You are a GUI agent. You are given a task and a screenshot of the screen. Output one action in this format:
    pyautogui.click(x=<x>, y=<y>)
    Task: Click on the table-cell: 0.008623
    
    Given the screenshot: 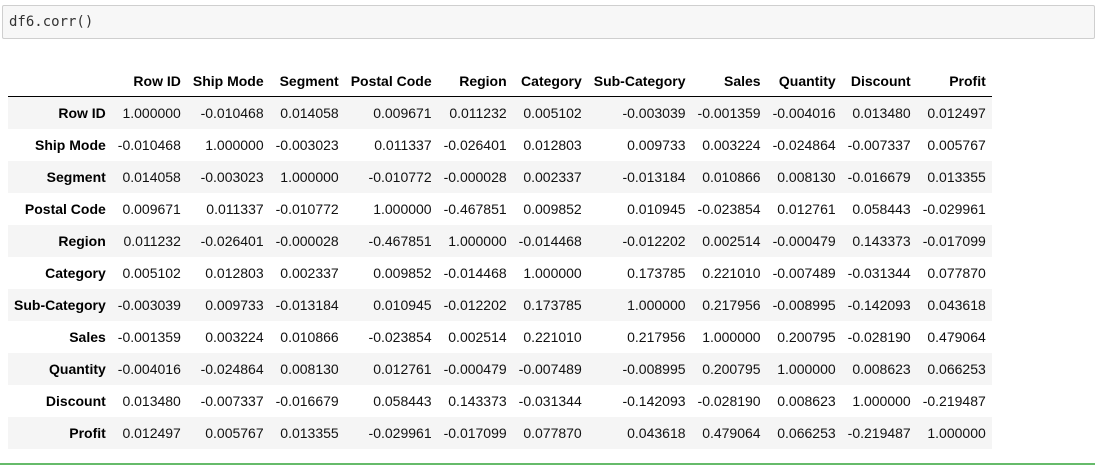 What is the action you would take?
    pyautogui.click(x=881, y=369)
    